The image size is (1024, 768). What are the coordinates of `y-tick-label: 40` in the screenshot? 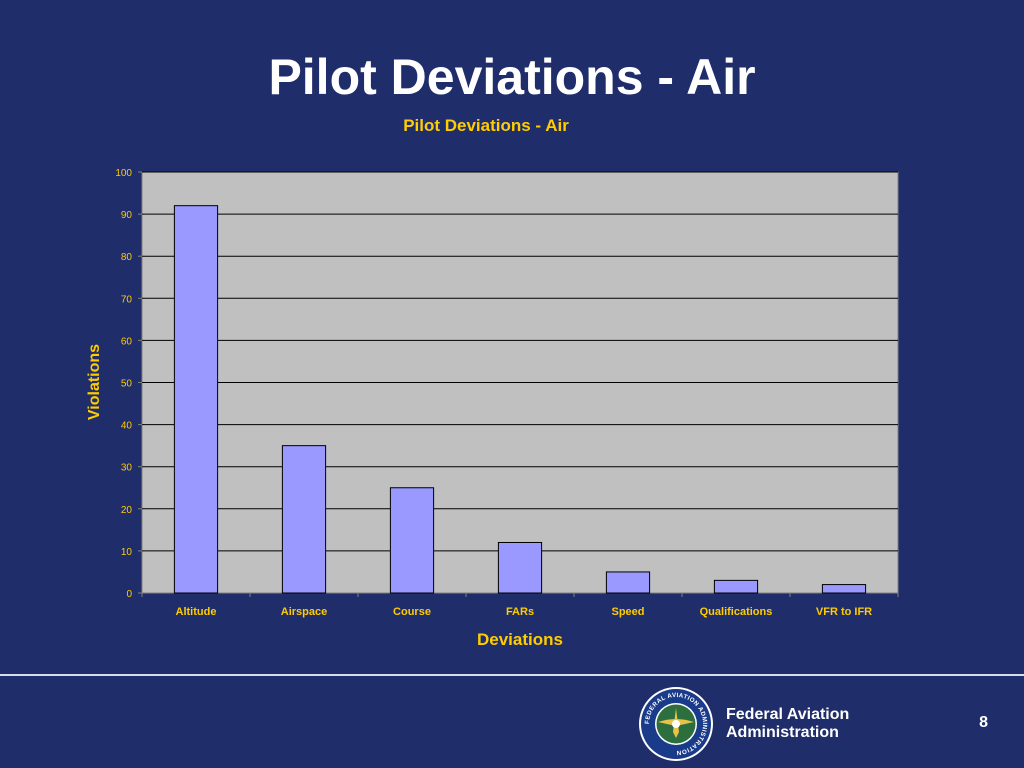 It's located at (127, 426).